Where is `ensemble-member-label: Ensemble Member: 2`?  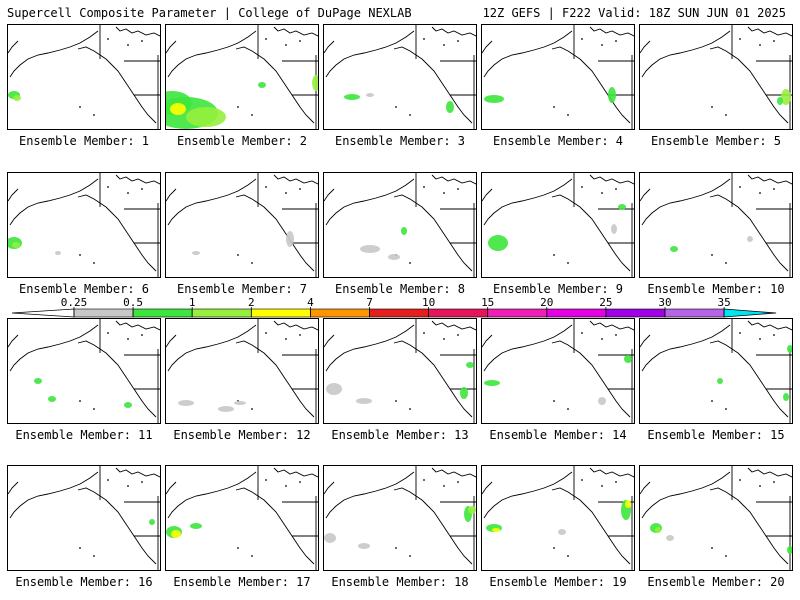
ensemble-member-label: Ensemble Member: 2 is located at coordinates (242, 141).